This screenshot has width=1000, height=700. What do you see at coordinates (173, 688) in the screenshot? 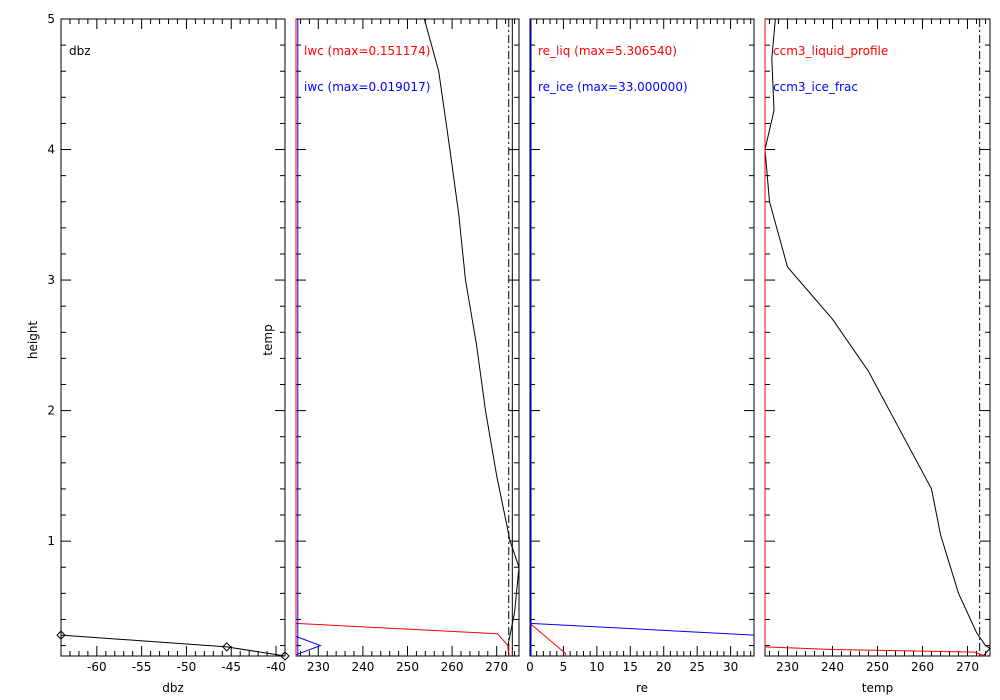
I see `x-axis-title: dbz` at bounding box center [173, 688].